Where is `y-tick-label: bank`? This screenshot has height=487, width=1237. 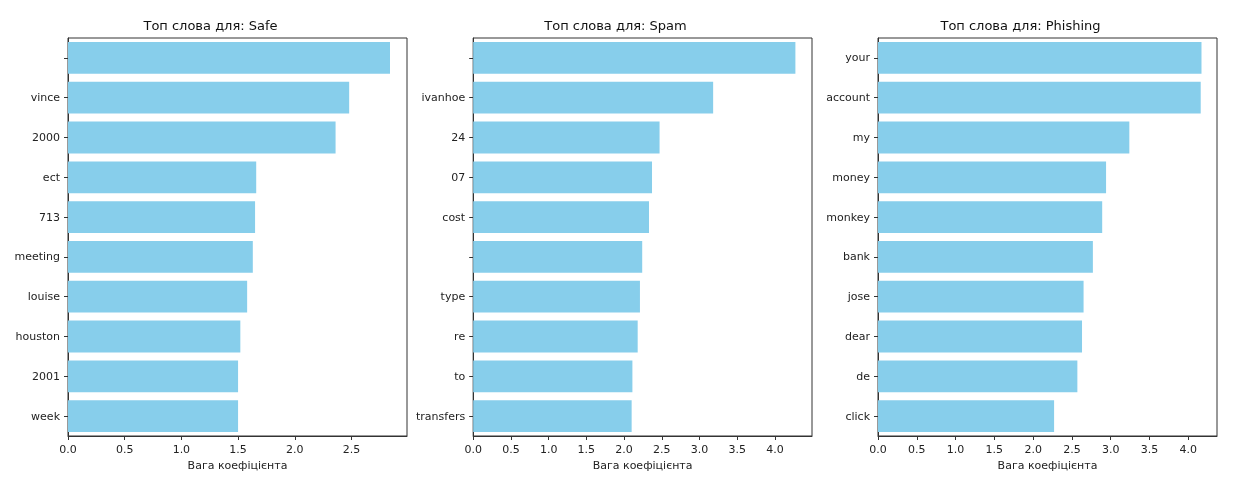 y-tick-label: bank is located at coordinates (856, 257).